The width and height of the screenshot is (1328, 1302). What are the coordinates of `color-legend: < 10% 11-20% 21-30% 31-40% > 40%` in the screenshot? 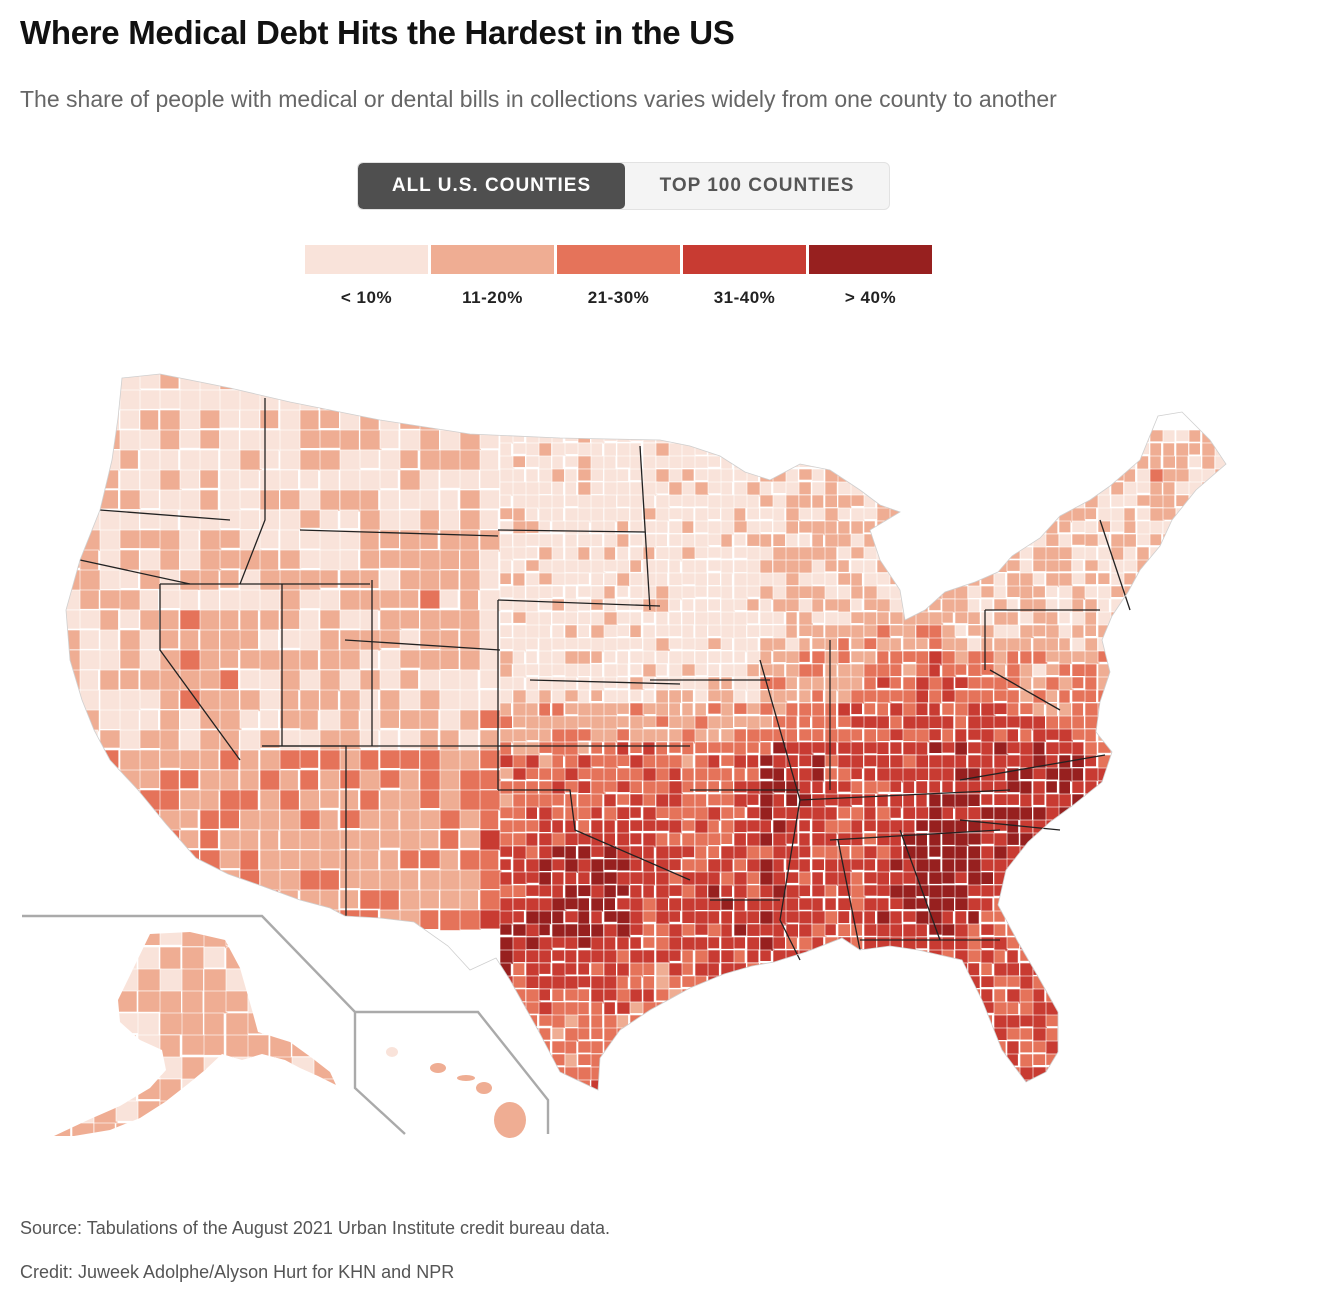 It's located at (618, 276).